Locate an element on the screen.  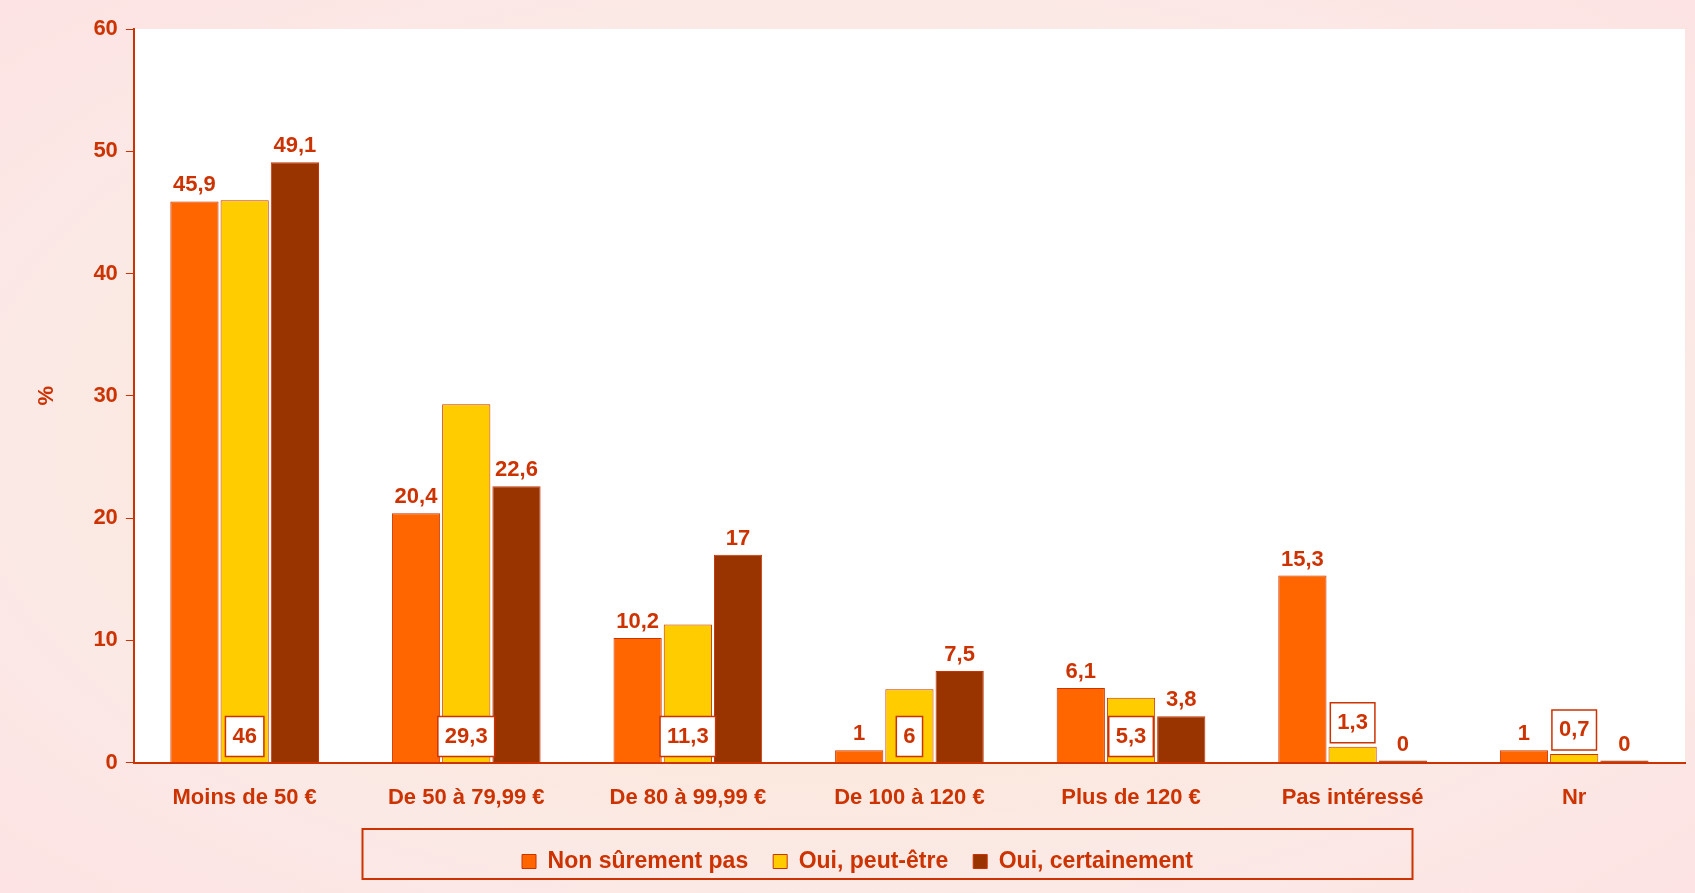
y-tick-label: 50 is located at coordinates (105, 150).